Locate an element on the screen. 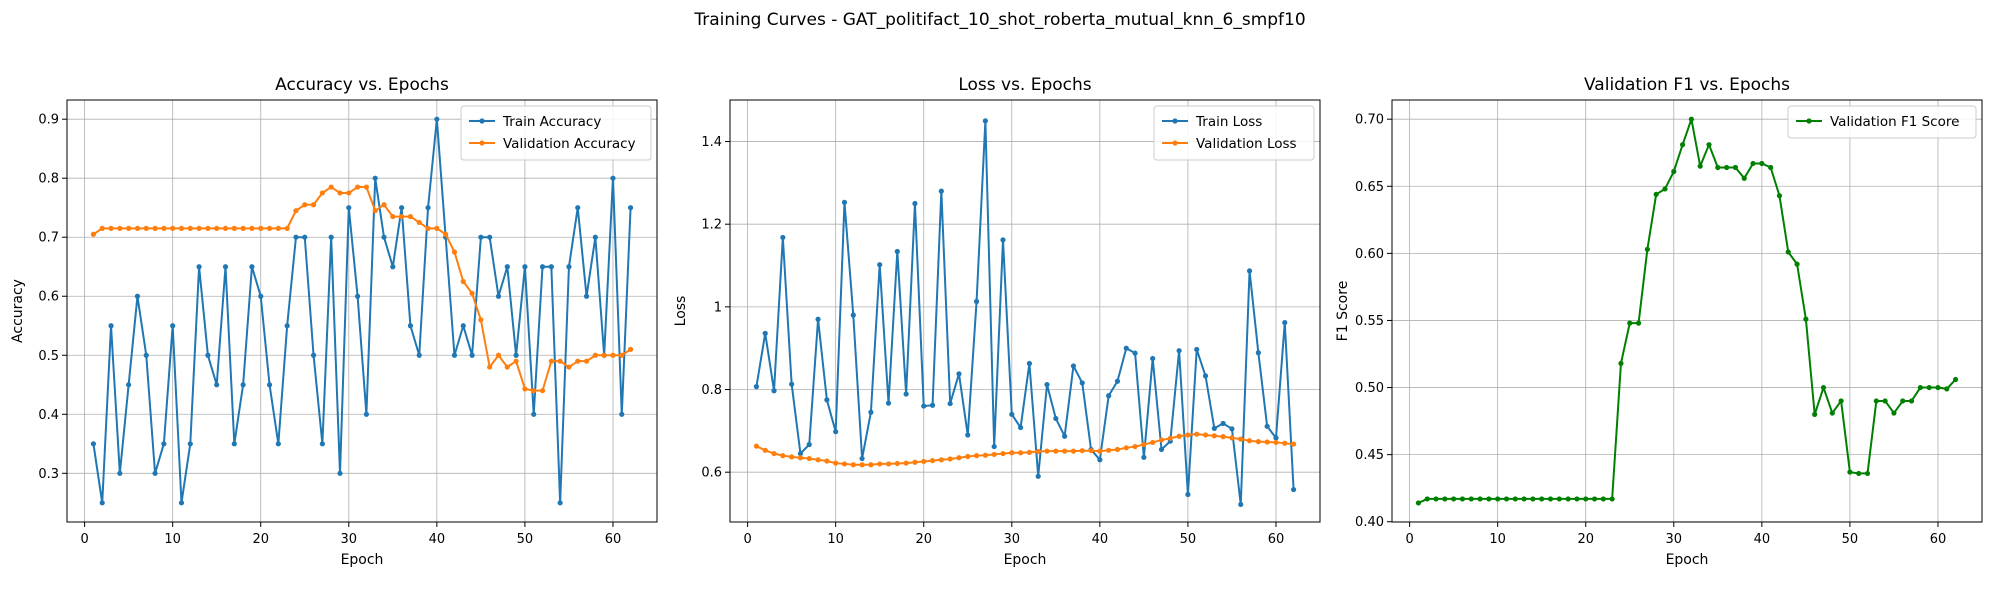 The image size is (2000, 600). y-tick-label: 0.65 is located at coordinates (1369, 187).